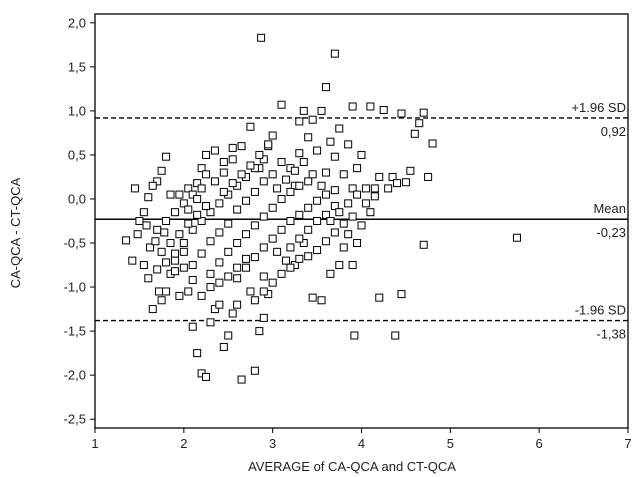  What do you see at coordinates (613, 131) in the screenshot?
I see `reference-line-value-0: 0,92` at bounding box center [613, 131].